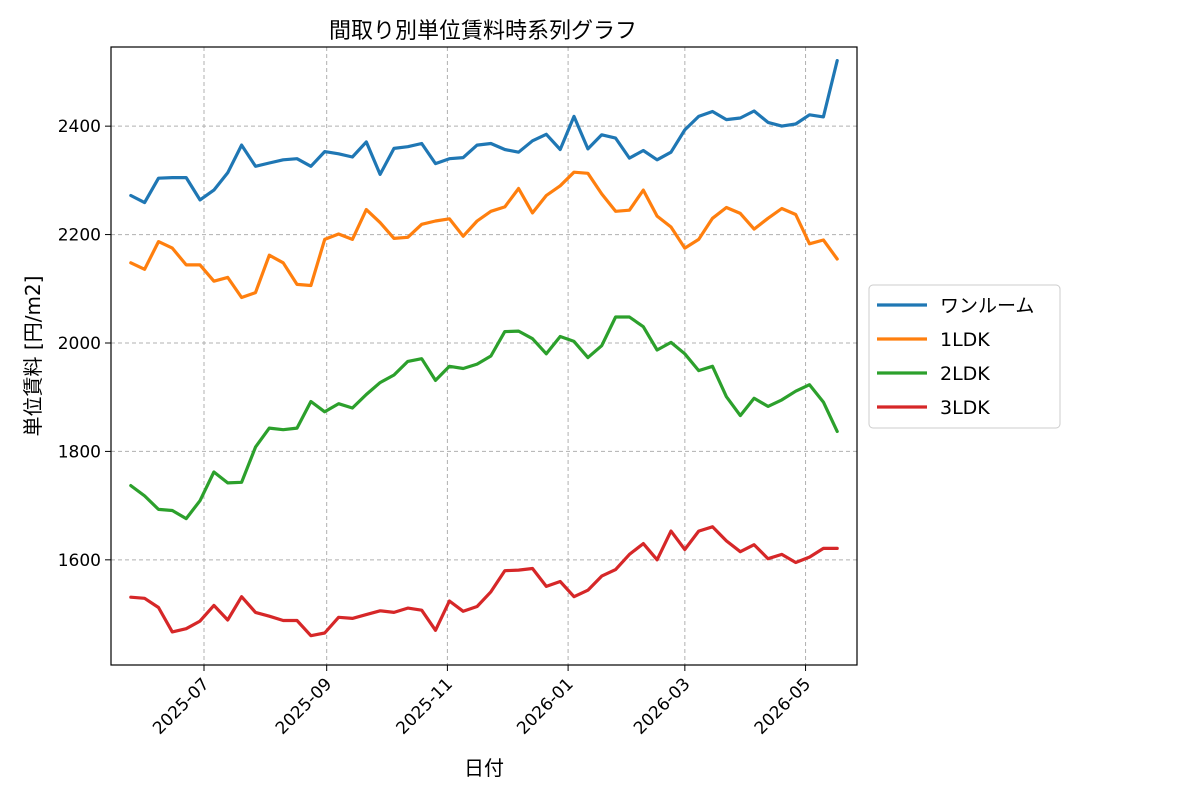  What do you see at coordinates (987, 306) in the screenshot?
I see `legend-label-1: ワンルーム` at bounding box center [987, 306].